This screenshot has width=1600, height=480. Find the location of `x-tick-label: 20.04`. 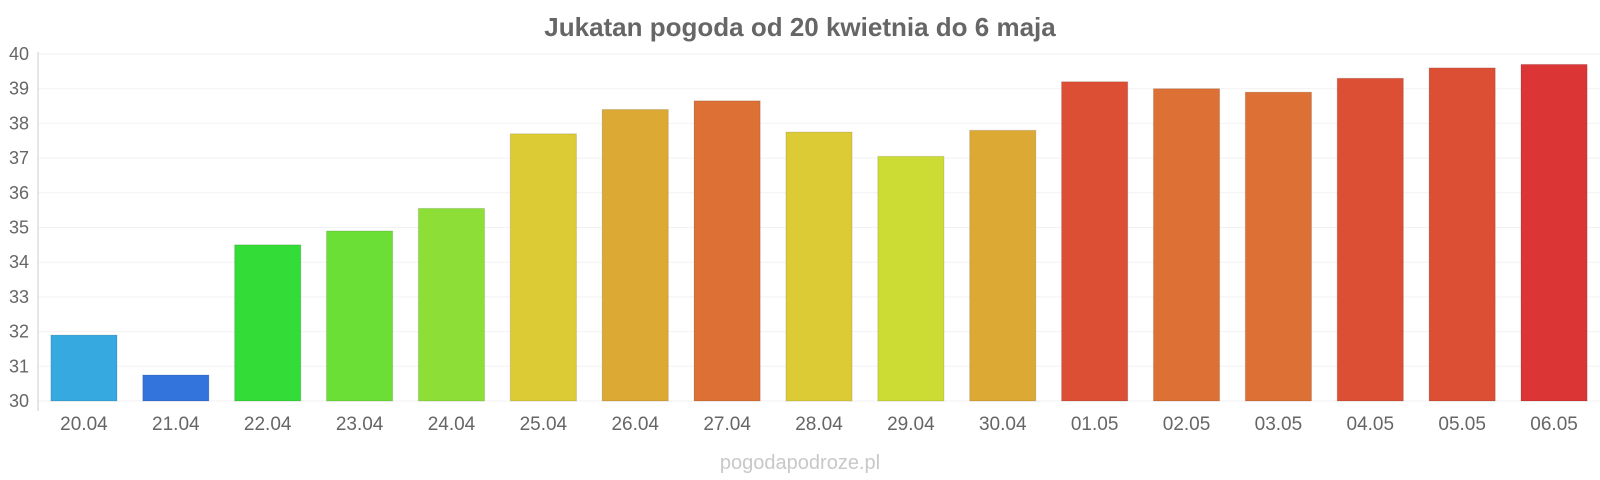

x-tick-label: 20.04 is located at coordinates (84, 424).